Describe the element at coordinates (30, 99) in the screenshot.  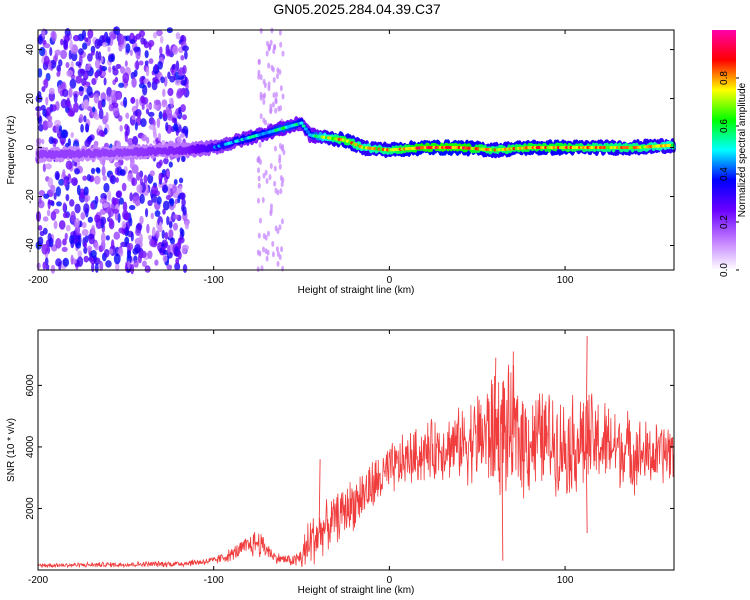
I see `y-tick-label: 20` at that location.